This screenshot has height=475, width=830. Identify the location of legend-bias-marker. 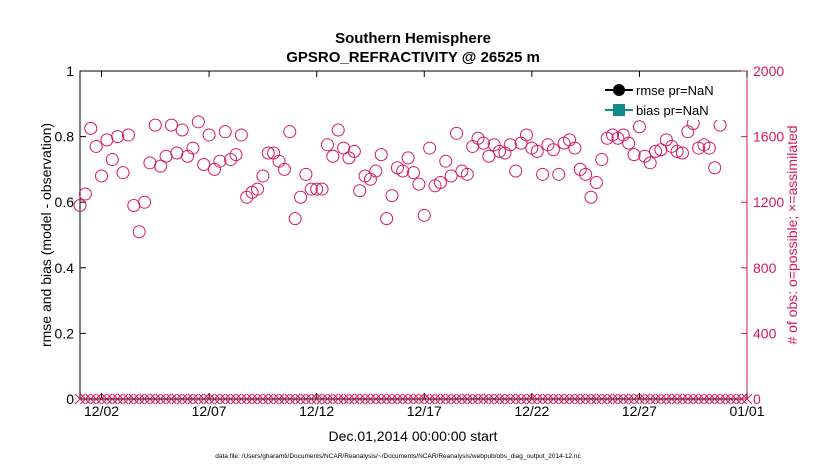
(619, 110).